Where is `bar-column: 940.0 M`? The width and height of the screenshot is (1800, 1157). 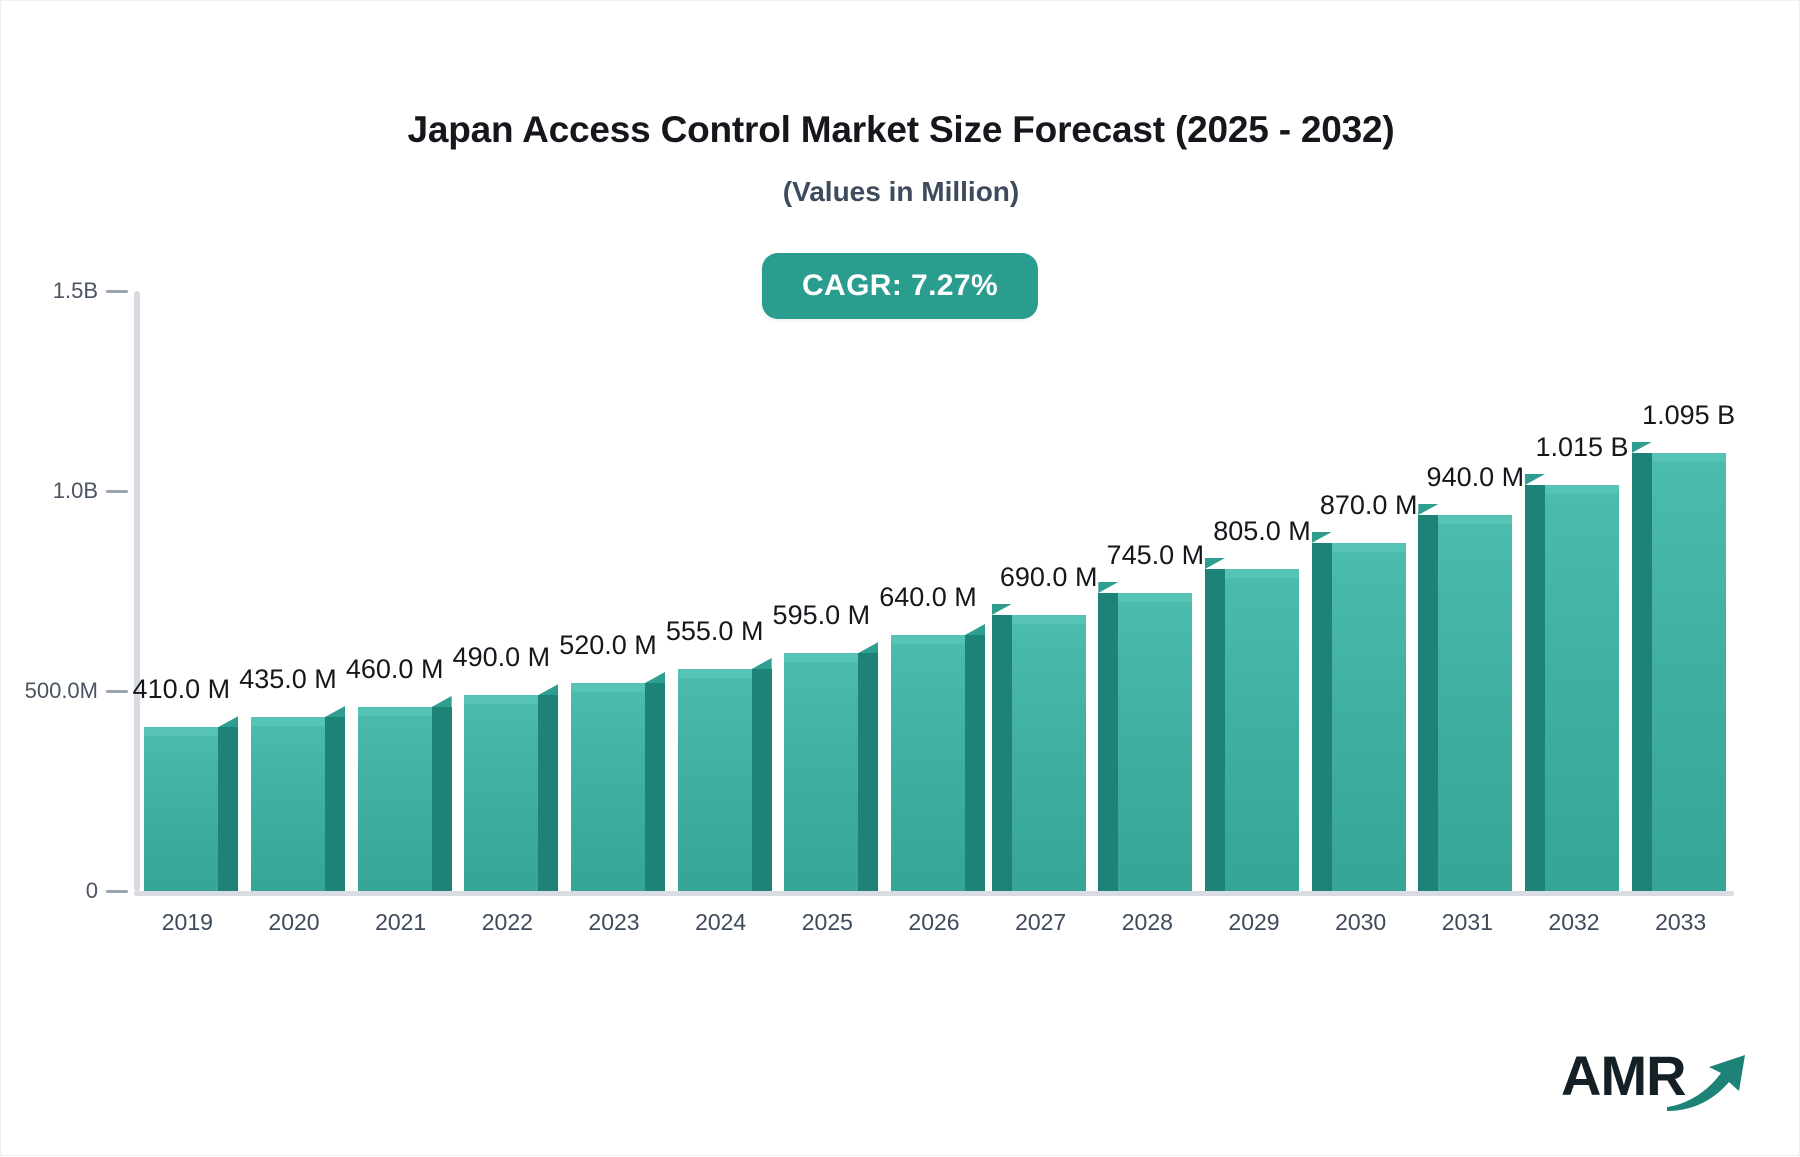
bar-column: 940.0 M is located at coordinates (1471, 591).